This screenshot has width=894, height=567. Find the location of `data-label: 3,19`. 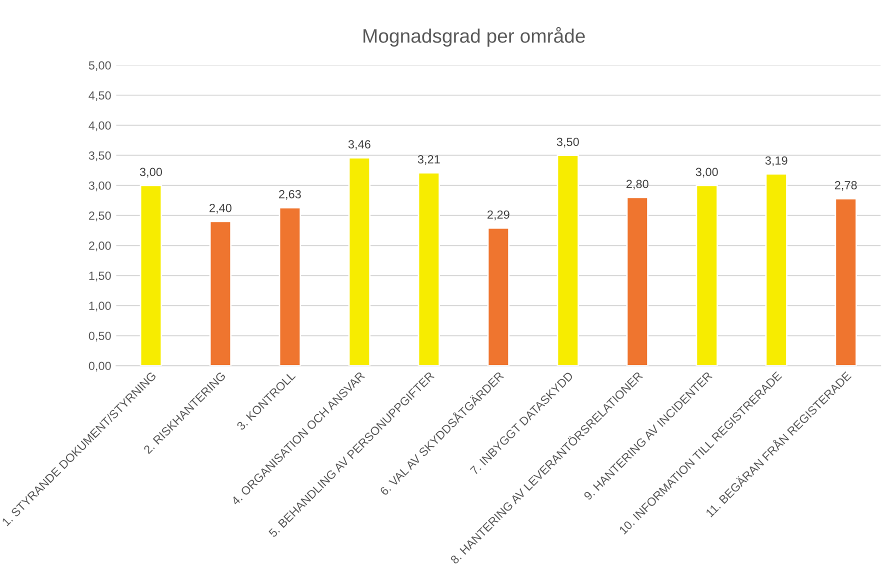

data-label: 3,19 is located at coordinates (776, 161).